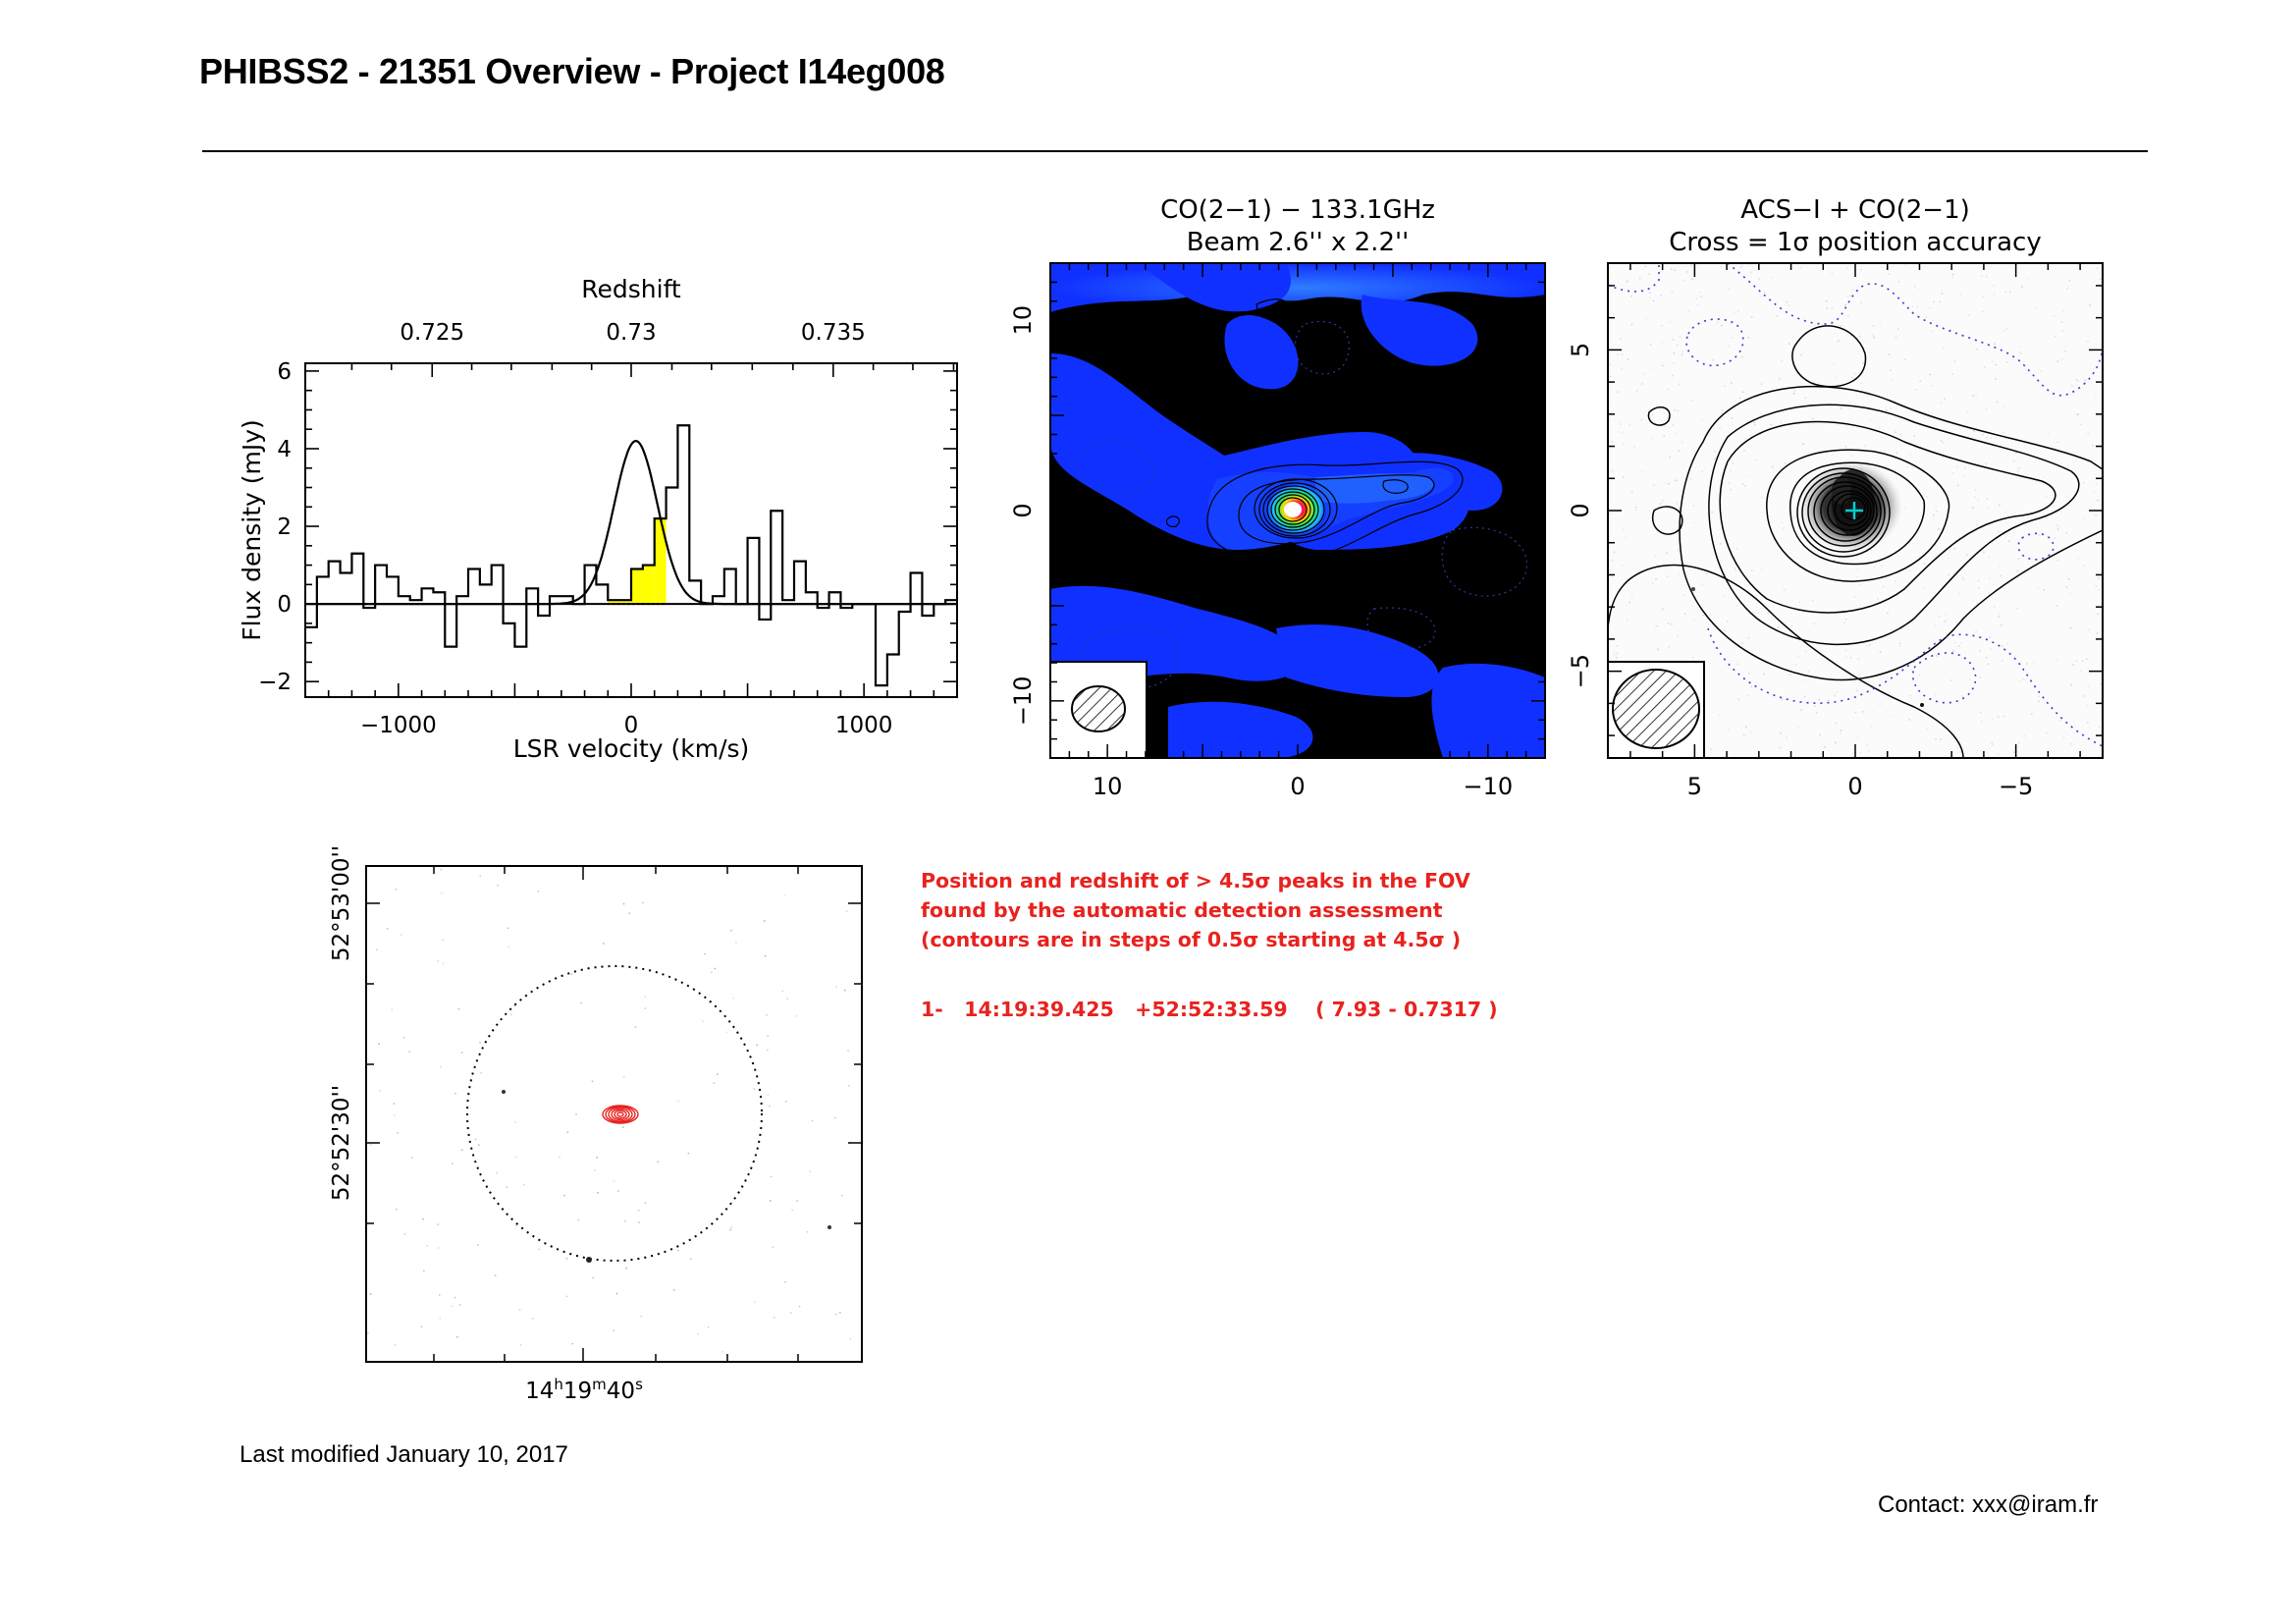  What do you see at coordinates (1581, 510) in the screenshot?
I see `map-y-tick-label: 0` at bounding box center [1581, 510].